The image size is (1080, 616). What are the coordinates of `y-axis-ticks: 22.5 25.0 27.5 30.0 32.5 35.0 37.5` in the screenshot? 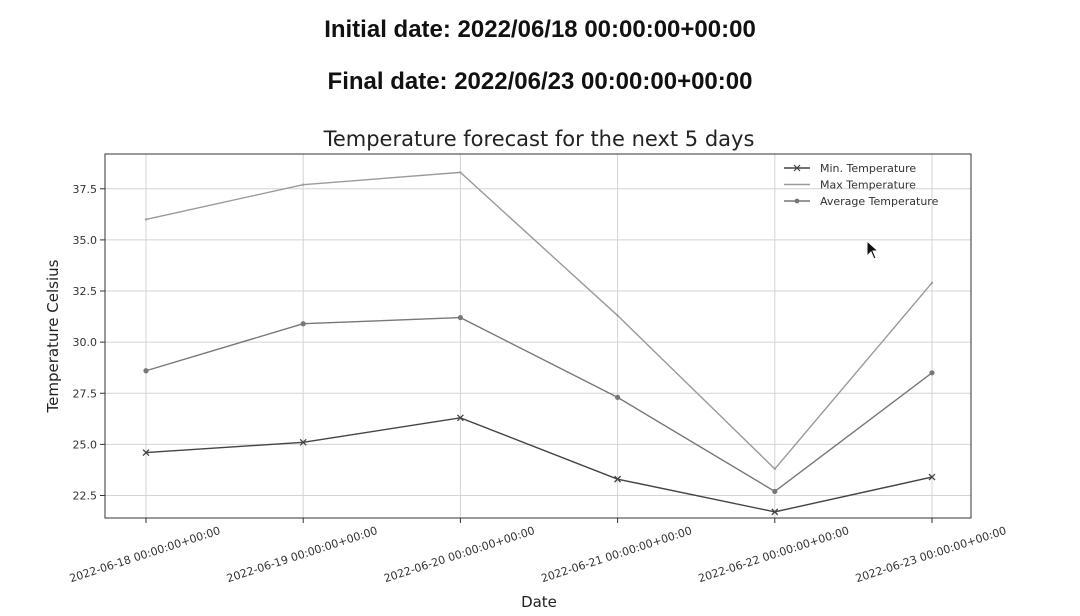 It's located at (89, 343).